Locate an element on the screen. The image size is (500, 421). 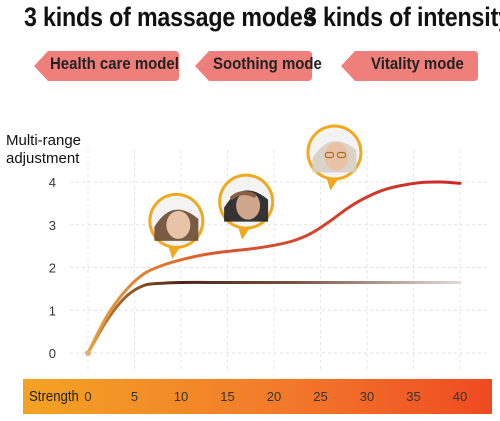
x-tick-label: 15 is located at coordinates (227, 396).